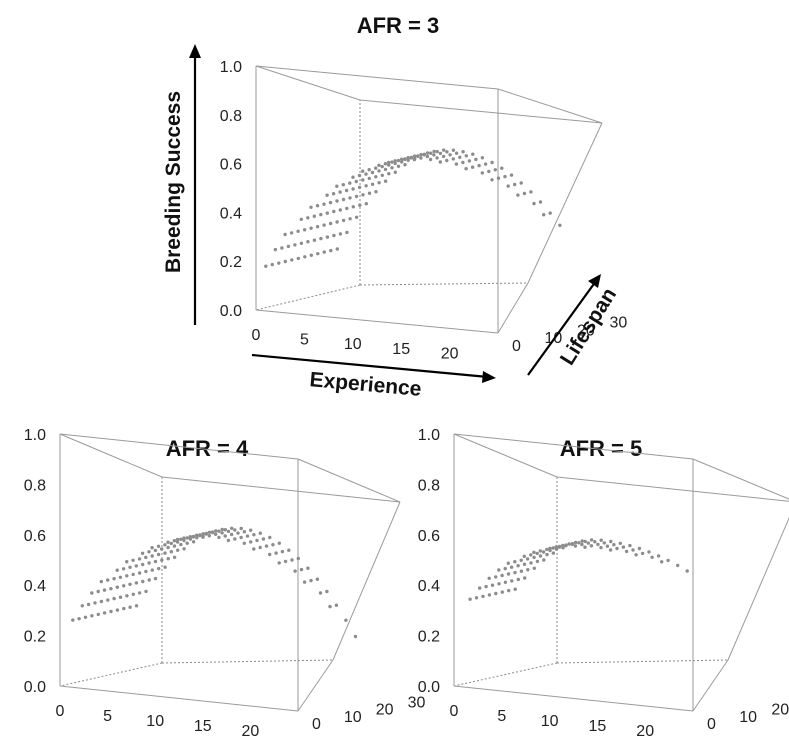  Describe the element at coordinates (619, 323) in the screenshot. I see `y-tick-label: 30` at that location.